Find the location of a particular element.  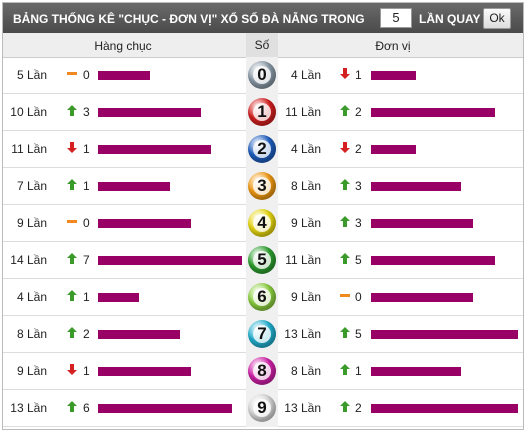

digit: 4 is located at coordinates (262, 223).